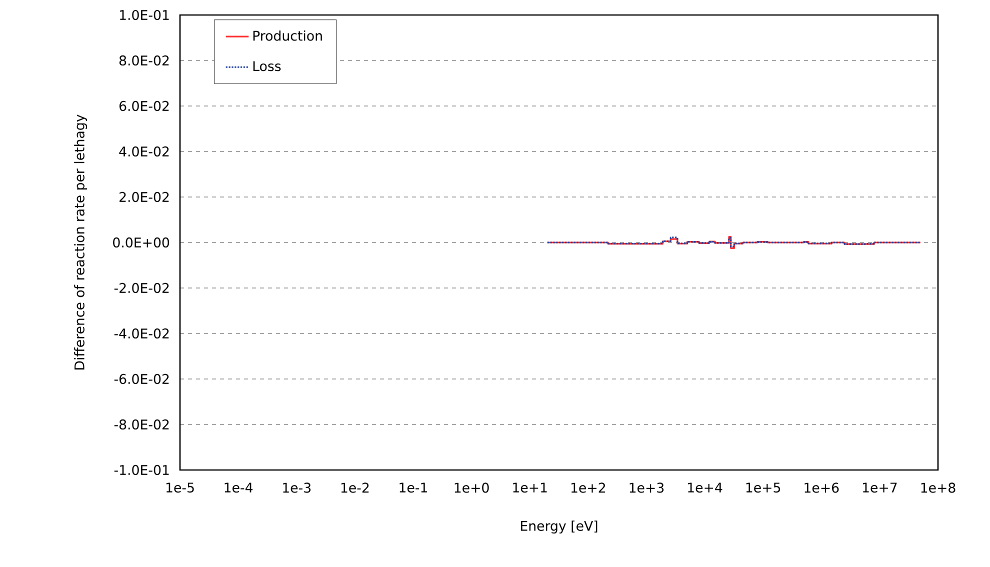  I want to click on x-tick-label: 1e-5, so click(180, 487).